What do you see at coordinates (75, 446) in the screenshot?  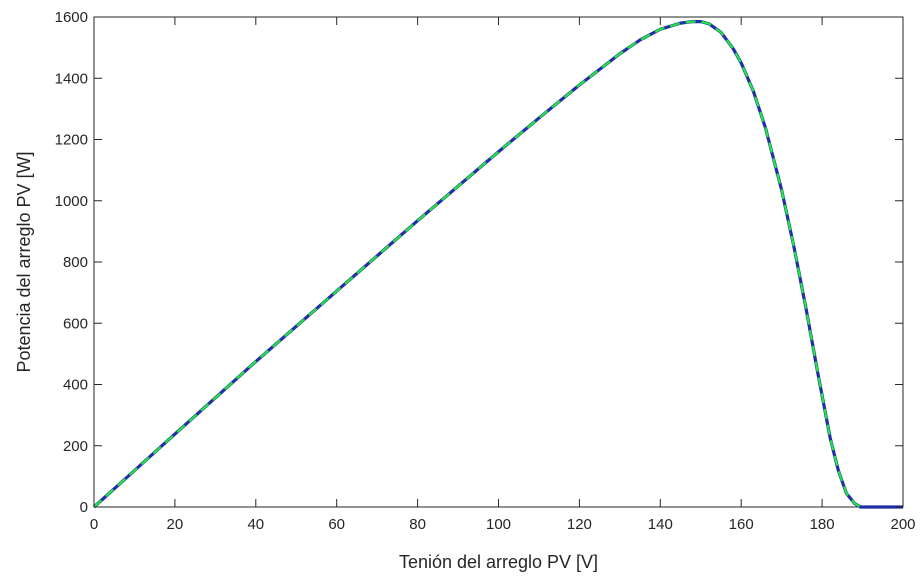 I see `y-tick-label: 200` at bounding box center [75, 446].